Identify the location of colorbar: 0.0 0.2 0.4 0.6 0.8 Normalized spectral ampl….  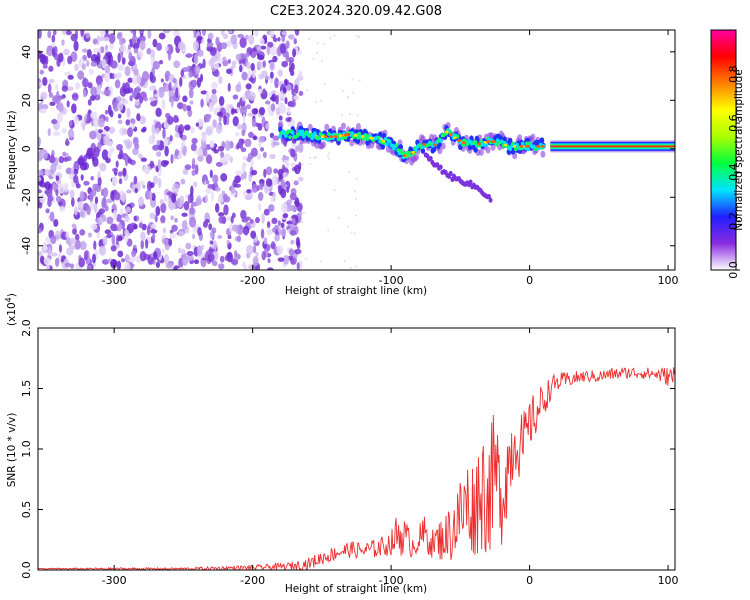
(727, 154).